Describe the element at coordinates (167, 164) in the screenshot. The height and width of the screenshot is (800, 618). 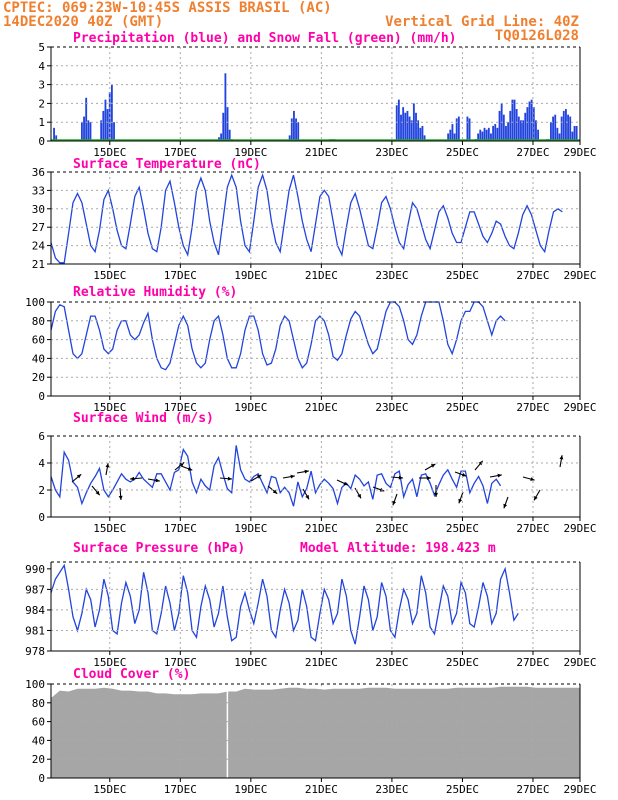
I see `temp-title: Surface Temperature (nC)` at that location.